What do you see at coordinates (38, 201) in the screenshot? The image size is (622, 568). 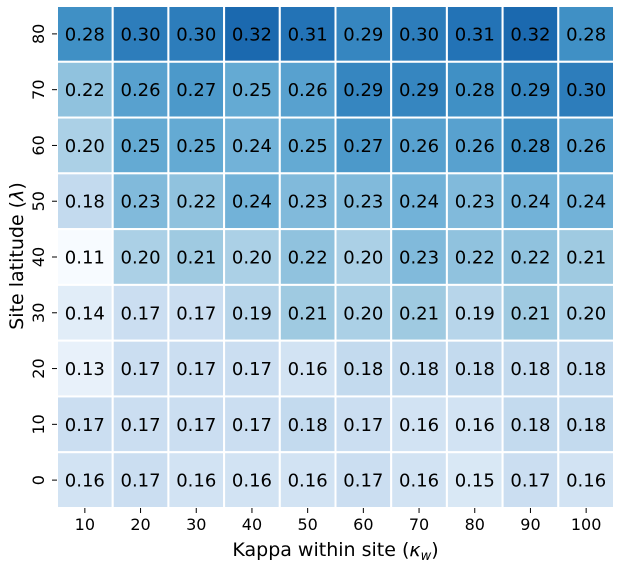 I see `y-tick-label: 50` at bounding box center [38, 201].